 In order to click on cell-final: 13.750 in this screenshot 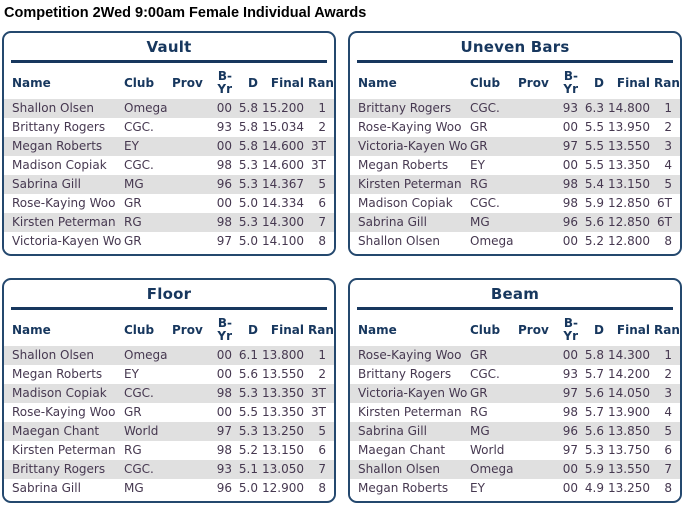, I will do `click(629, 450)`.